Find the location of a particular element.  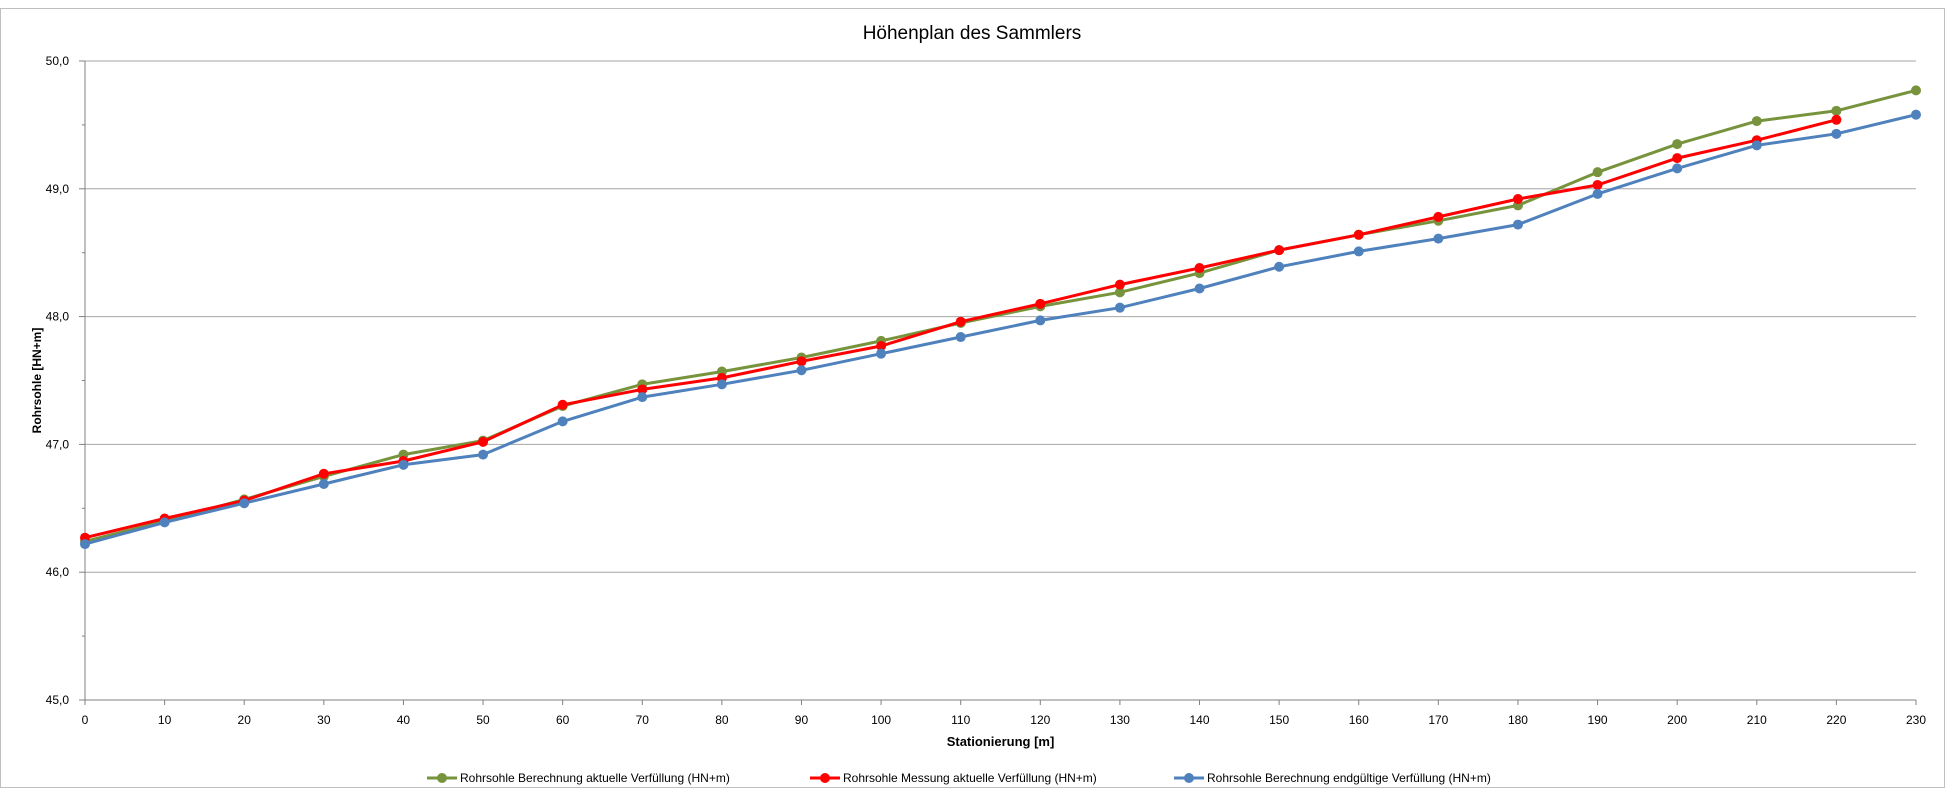

x-tick-label: 140 is located at coordinates (1200, 720).